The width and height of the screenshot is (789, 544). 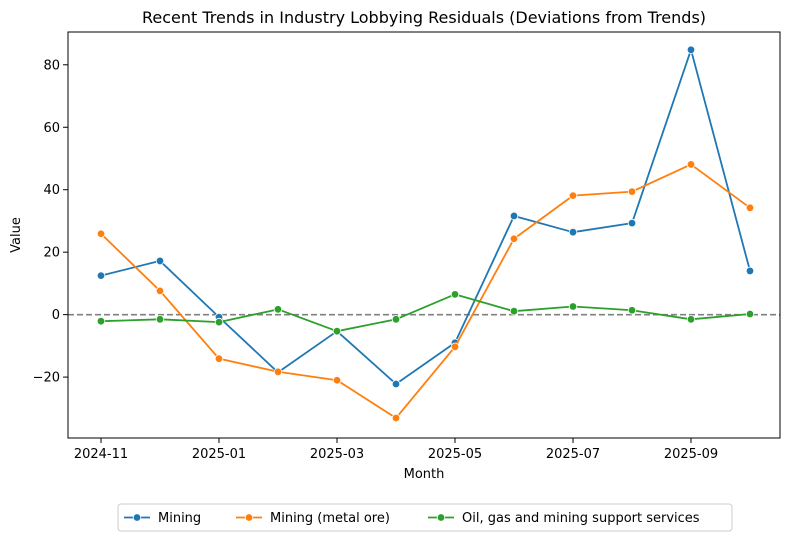 I want to click on x-tick-label: 2025-01, so click(x=219, y=454).